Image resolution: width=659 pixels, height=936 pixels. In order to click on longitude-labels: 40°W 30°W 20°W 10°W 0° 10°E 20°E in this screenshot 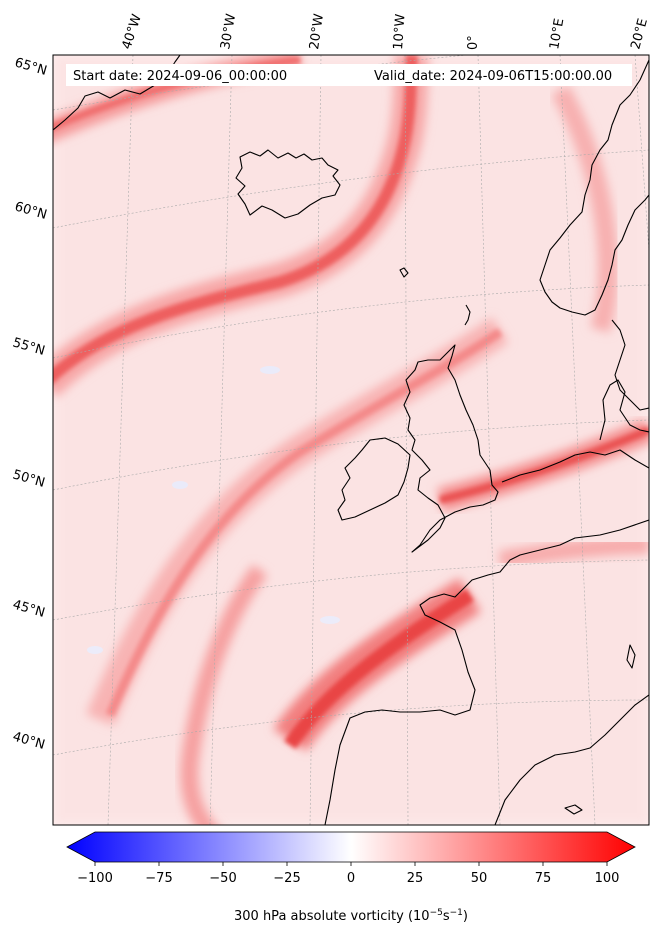, I will do `click(385, 31)`.